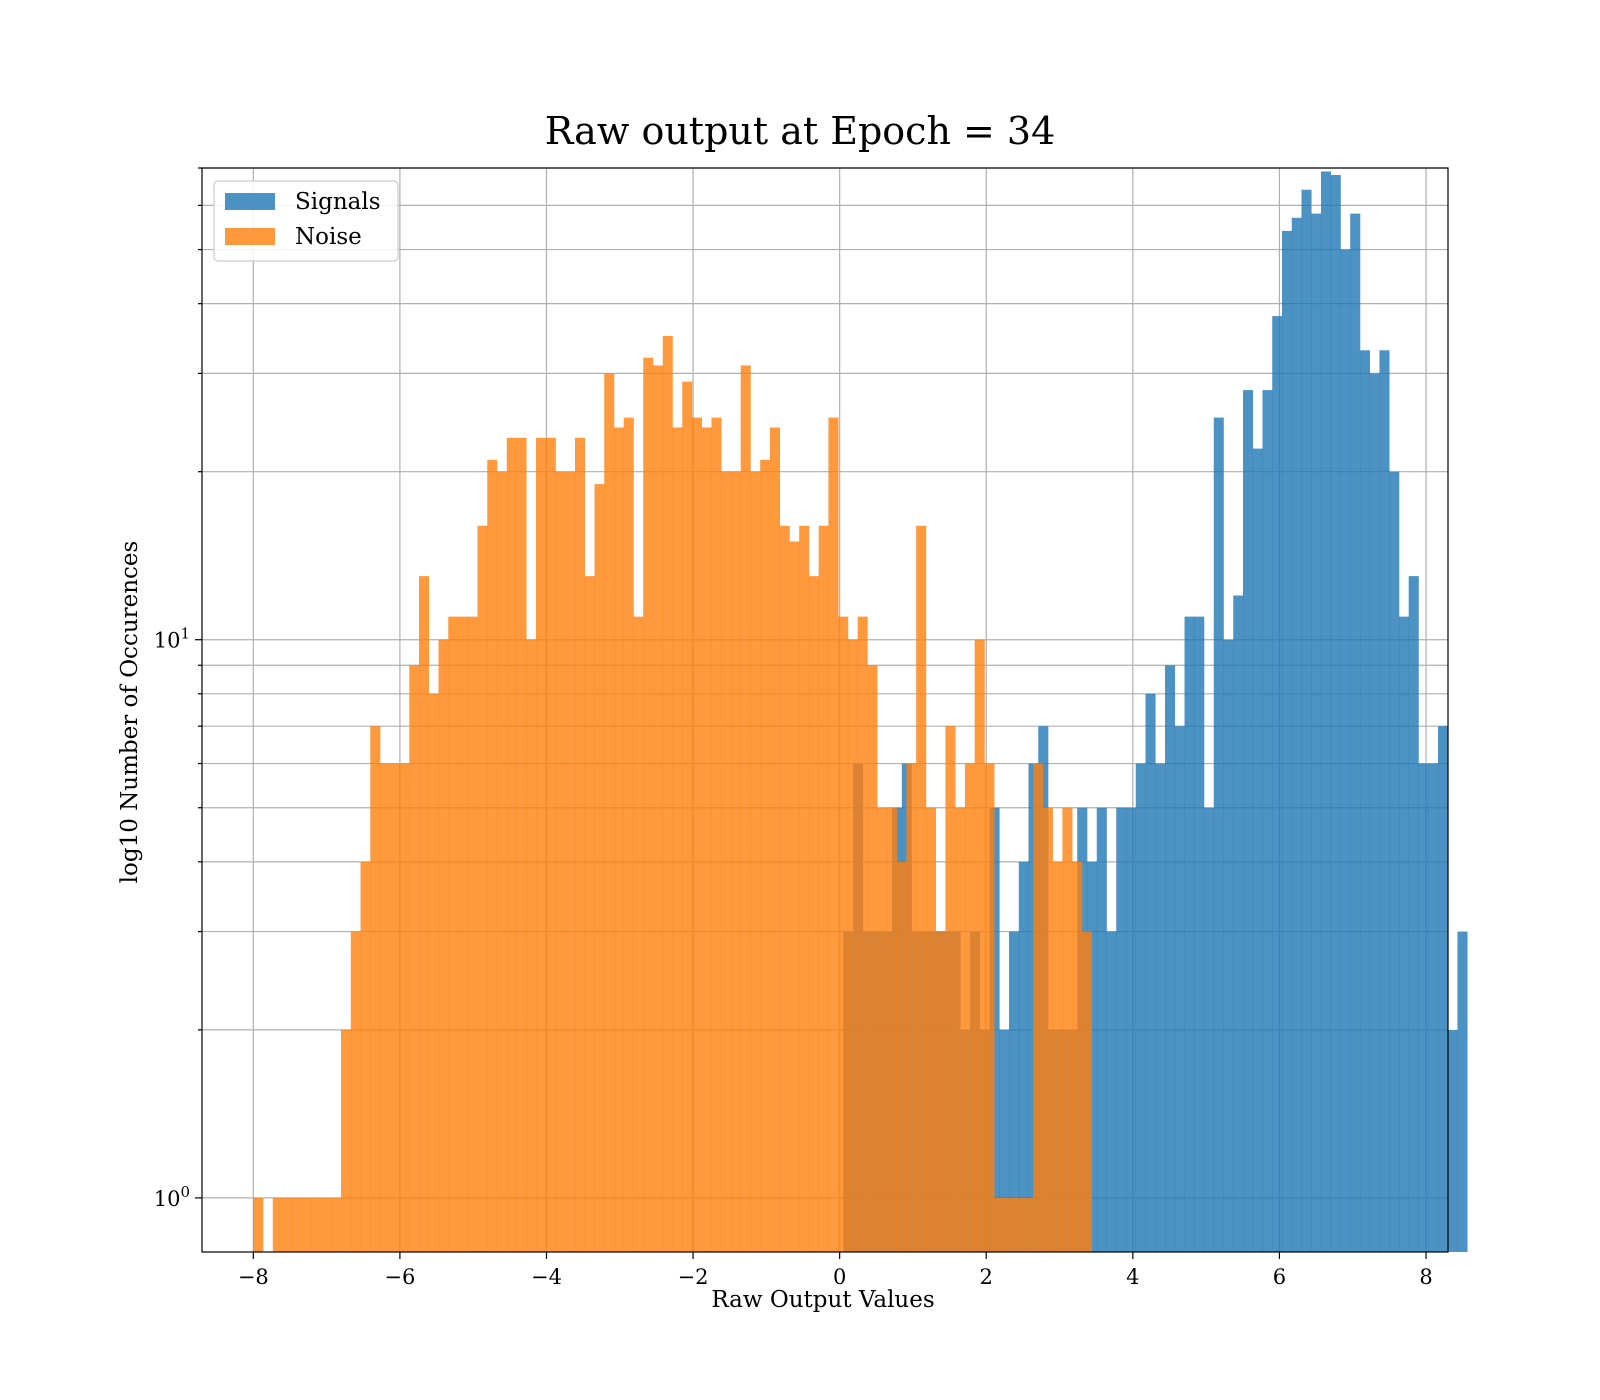  I want to click on x-tick-label: 0, so click(839, 1277).